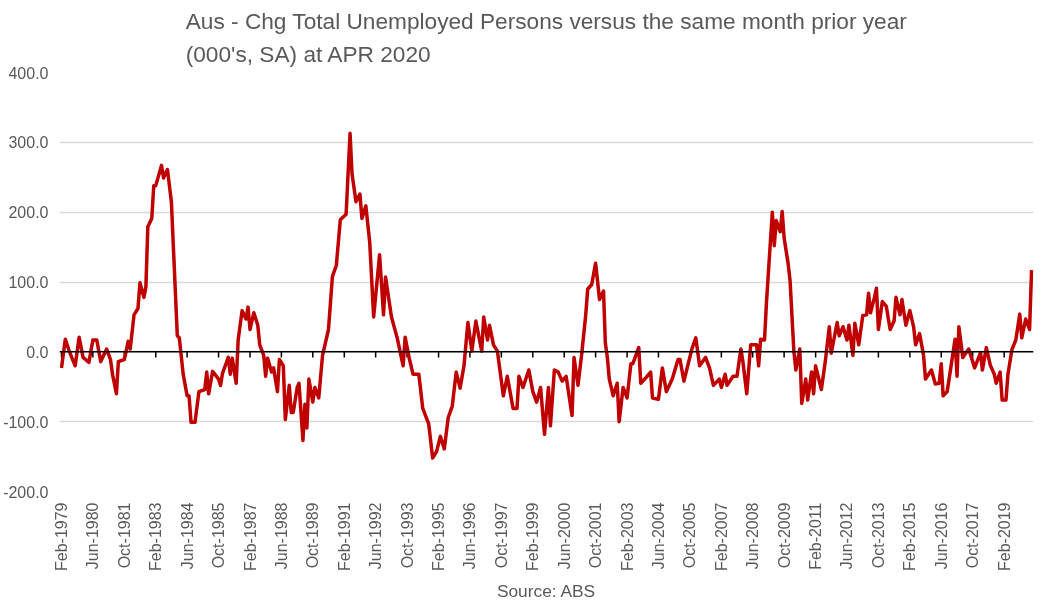  What do you see at coordinates (187, 536) in the screenshot?
I see `x-tick-label: Jun-1984` at bounding box center [187, 536].